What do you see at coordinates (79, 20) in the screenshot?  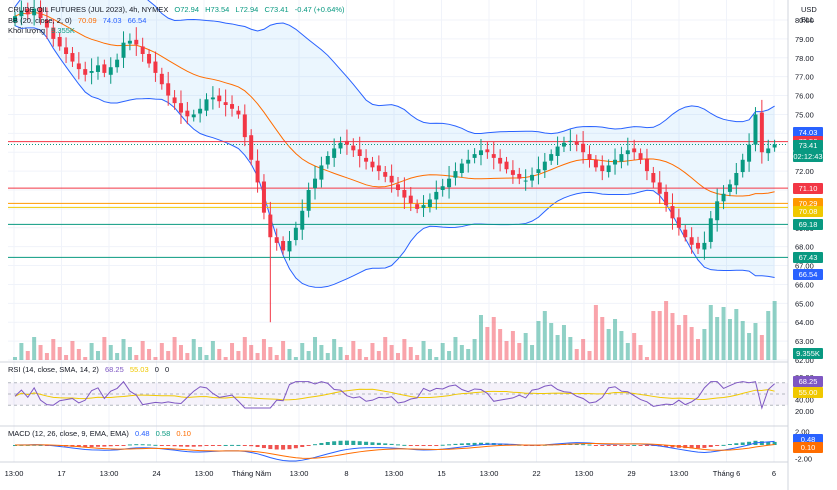 I see `bb-legend: BB (20, close, 2, 0) 70.09 74.03 66.54` at bounding box center [79, 20].